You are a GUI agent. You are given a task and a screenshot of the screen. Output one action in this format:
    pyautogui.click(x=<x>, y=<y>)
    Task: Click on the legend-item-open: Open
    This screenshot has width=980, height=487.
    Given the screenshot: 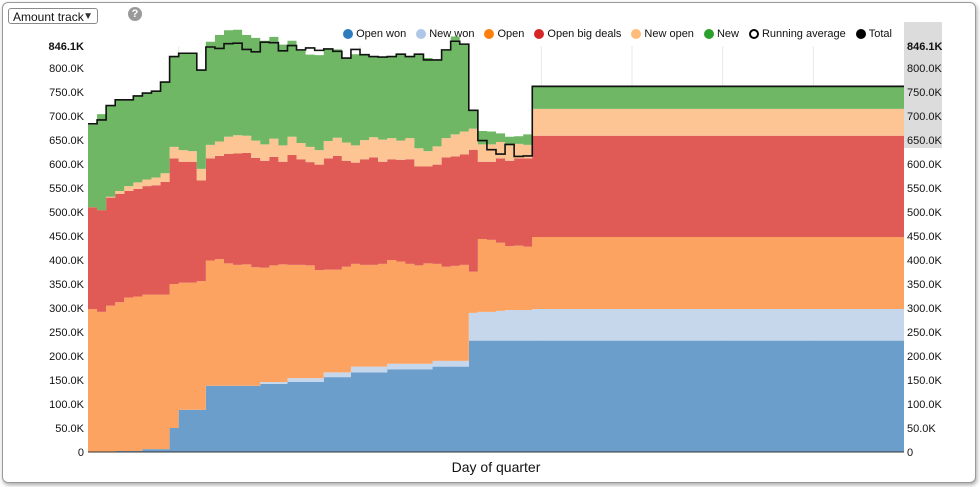 What is the action you would take?
    pyautogui.click(x=504, y=34)
    